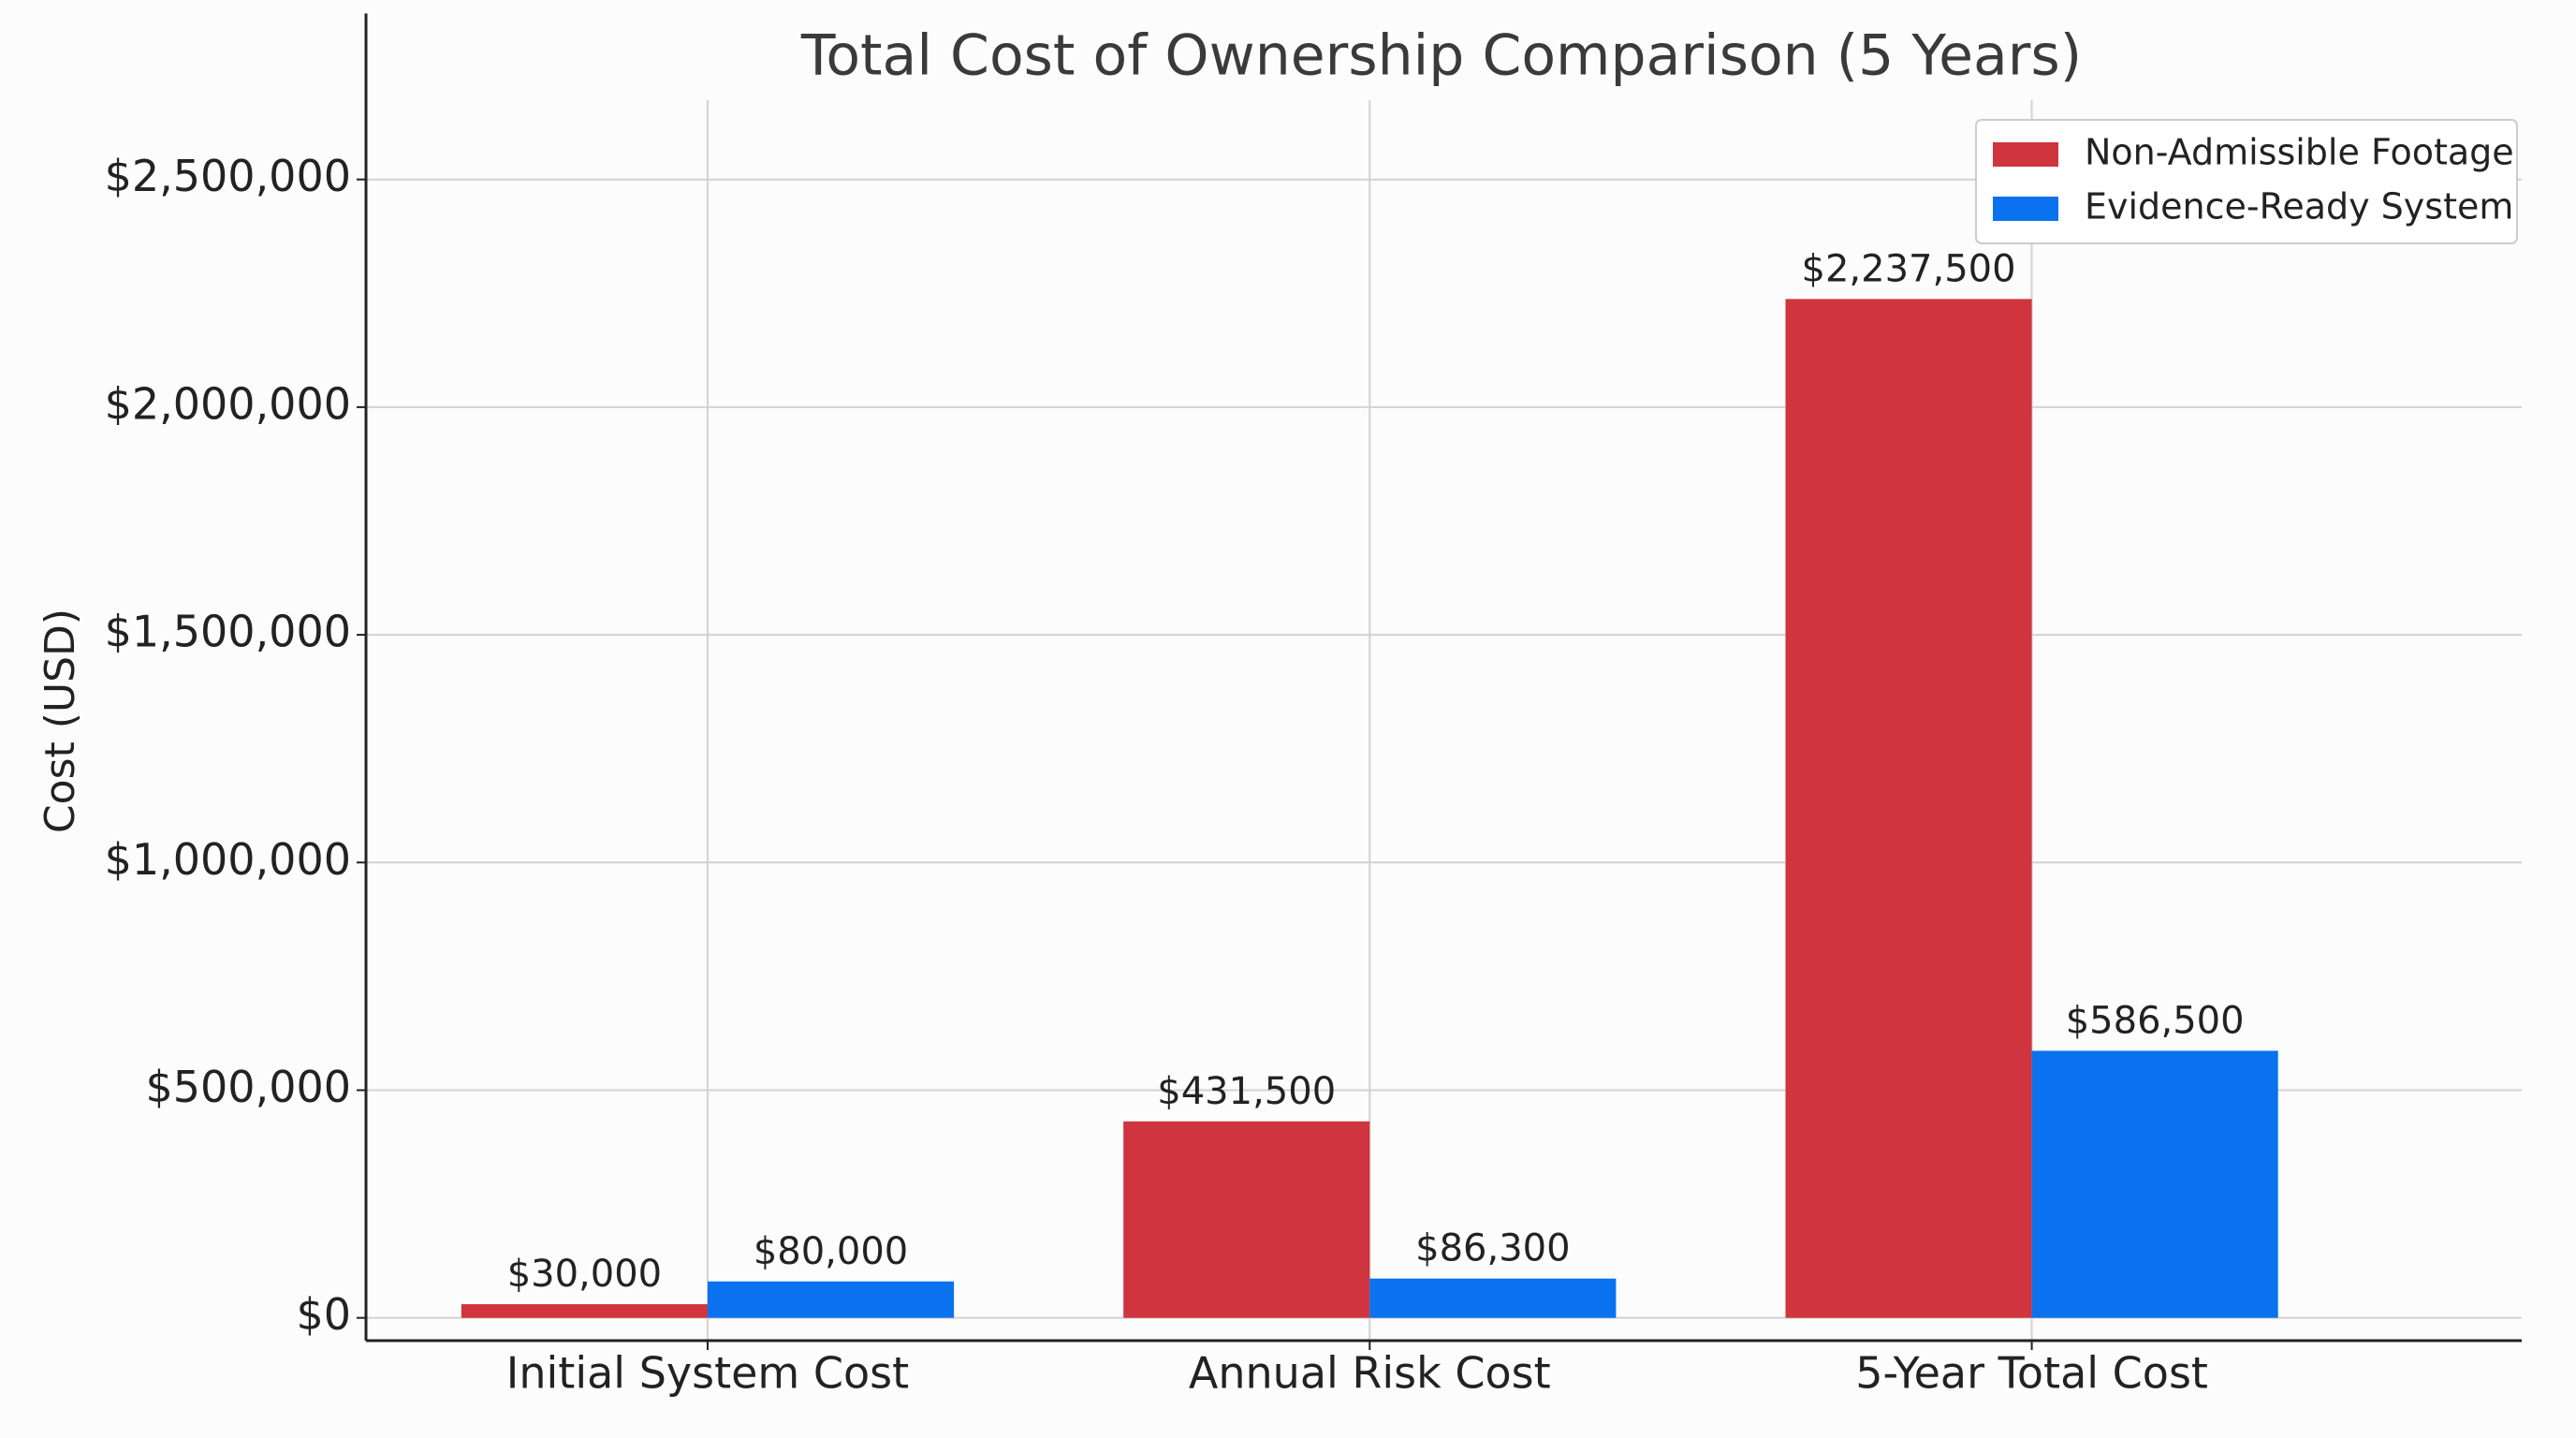  Describe the element at coordinates (228, 859) in the screenshot. I see `y-tick-label: $1,000,000` at that location.